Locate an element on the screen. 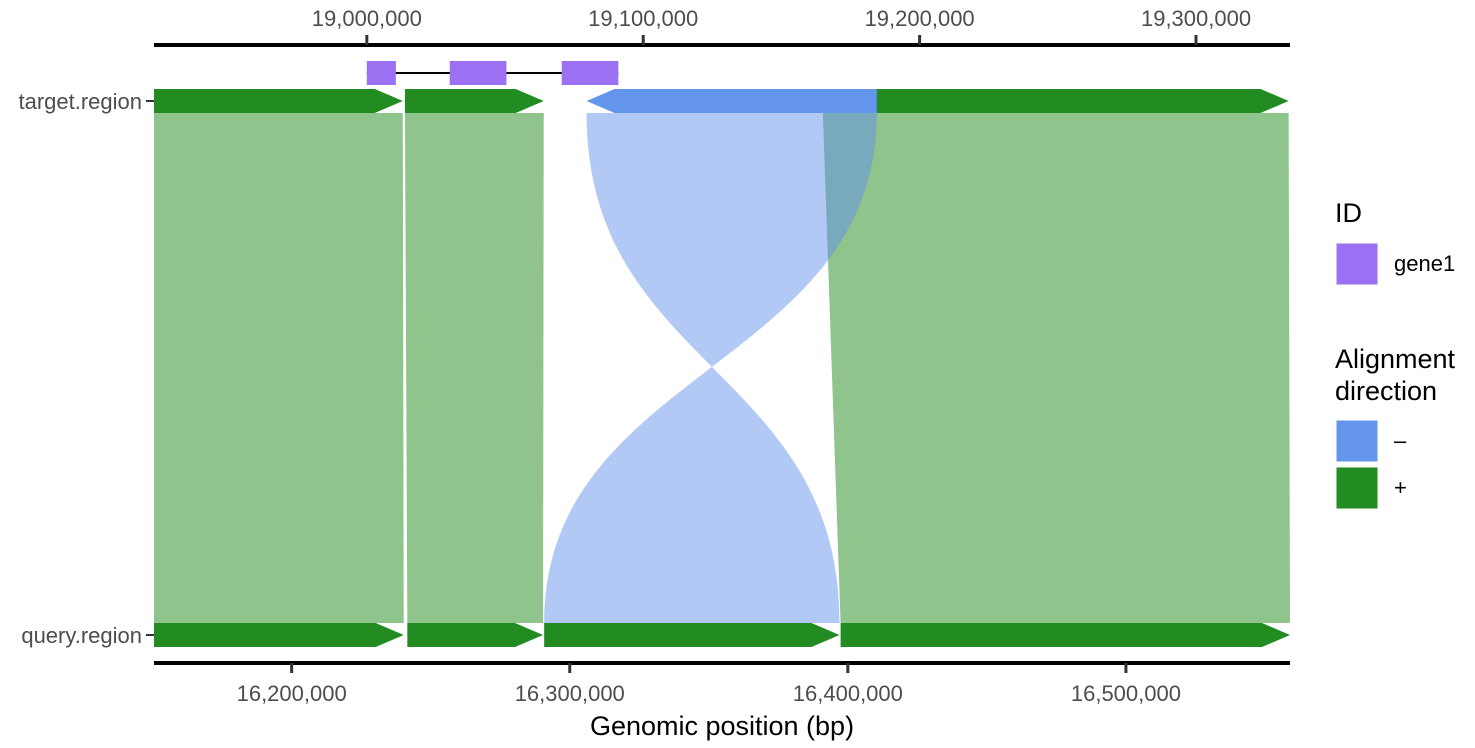  target-segment-minus-overlap is located at coordinates (849, 101).